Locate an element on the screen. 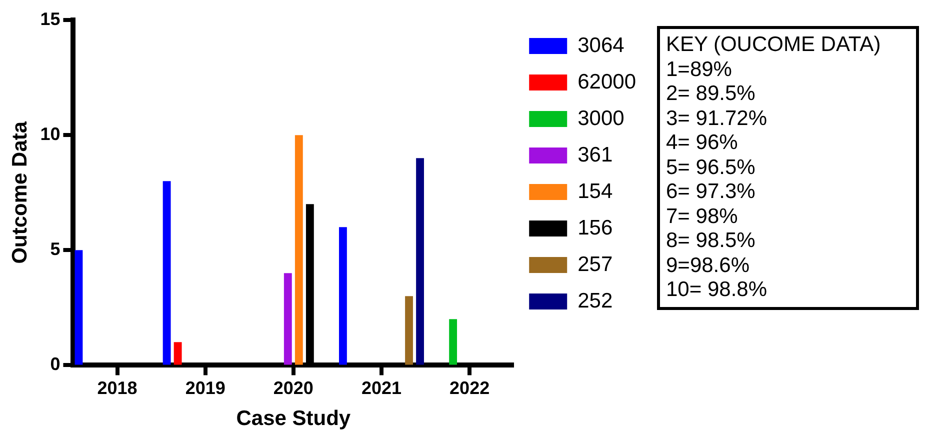 The image size is (926, 436). legend-label: 361 is located at coordinates (595, 154).